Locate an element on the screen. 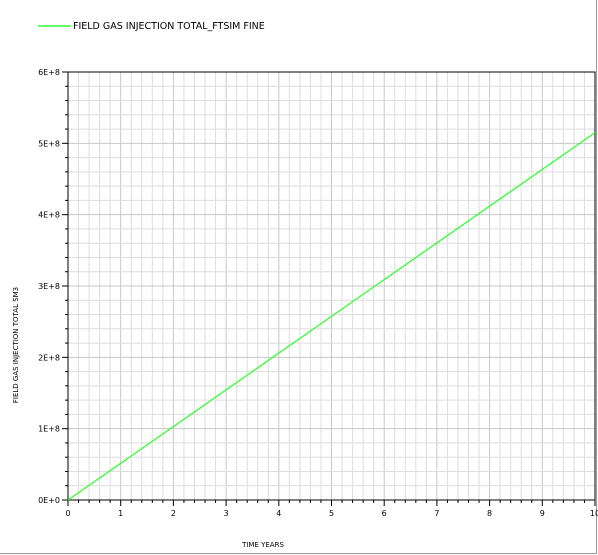 This screenshot has height=555, width=598. x-tick-label: 10 is located at coordinates (594, 513).